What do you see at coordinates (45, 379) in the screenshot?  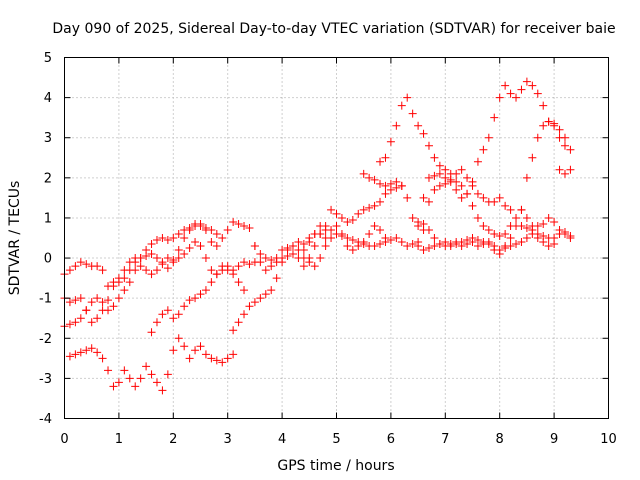 I see `y-tick-label: -3` at bounding box center [45, 379].